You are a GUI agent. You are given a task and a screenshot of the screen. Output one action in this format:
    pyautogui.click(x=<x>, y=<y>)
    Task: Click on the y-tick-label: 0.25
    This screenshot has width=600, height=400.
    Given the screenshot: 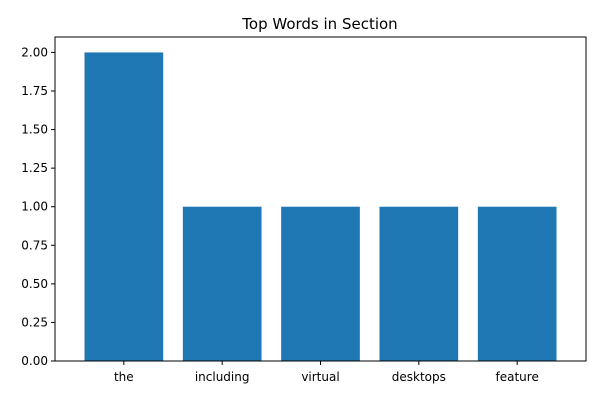 What is the action you would take?
    pyautogui.click(x=34, y=322)
    